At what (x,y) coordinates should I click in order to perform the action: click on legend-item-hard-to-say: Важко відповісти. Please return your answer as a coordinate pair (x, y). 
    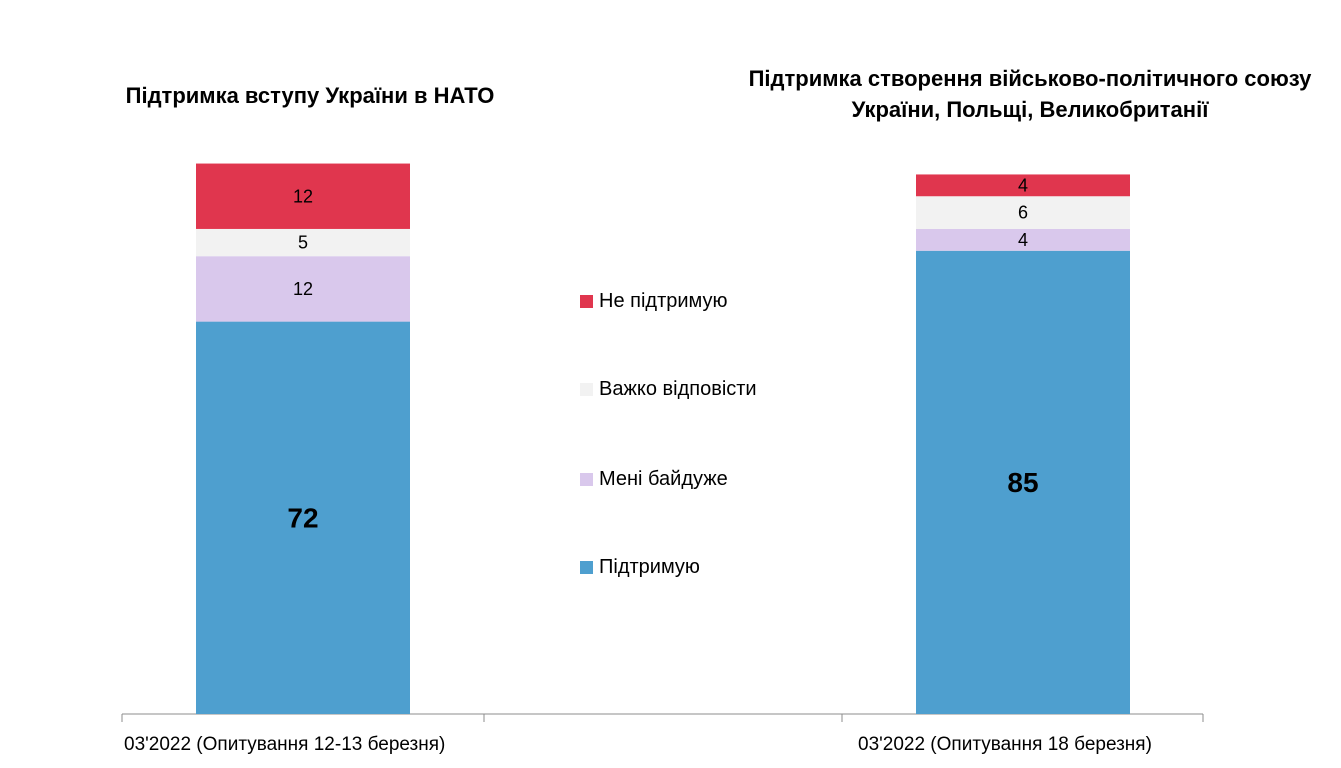
    Looking at the image, I should click on (668, 389).